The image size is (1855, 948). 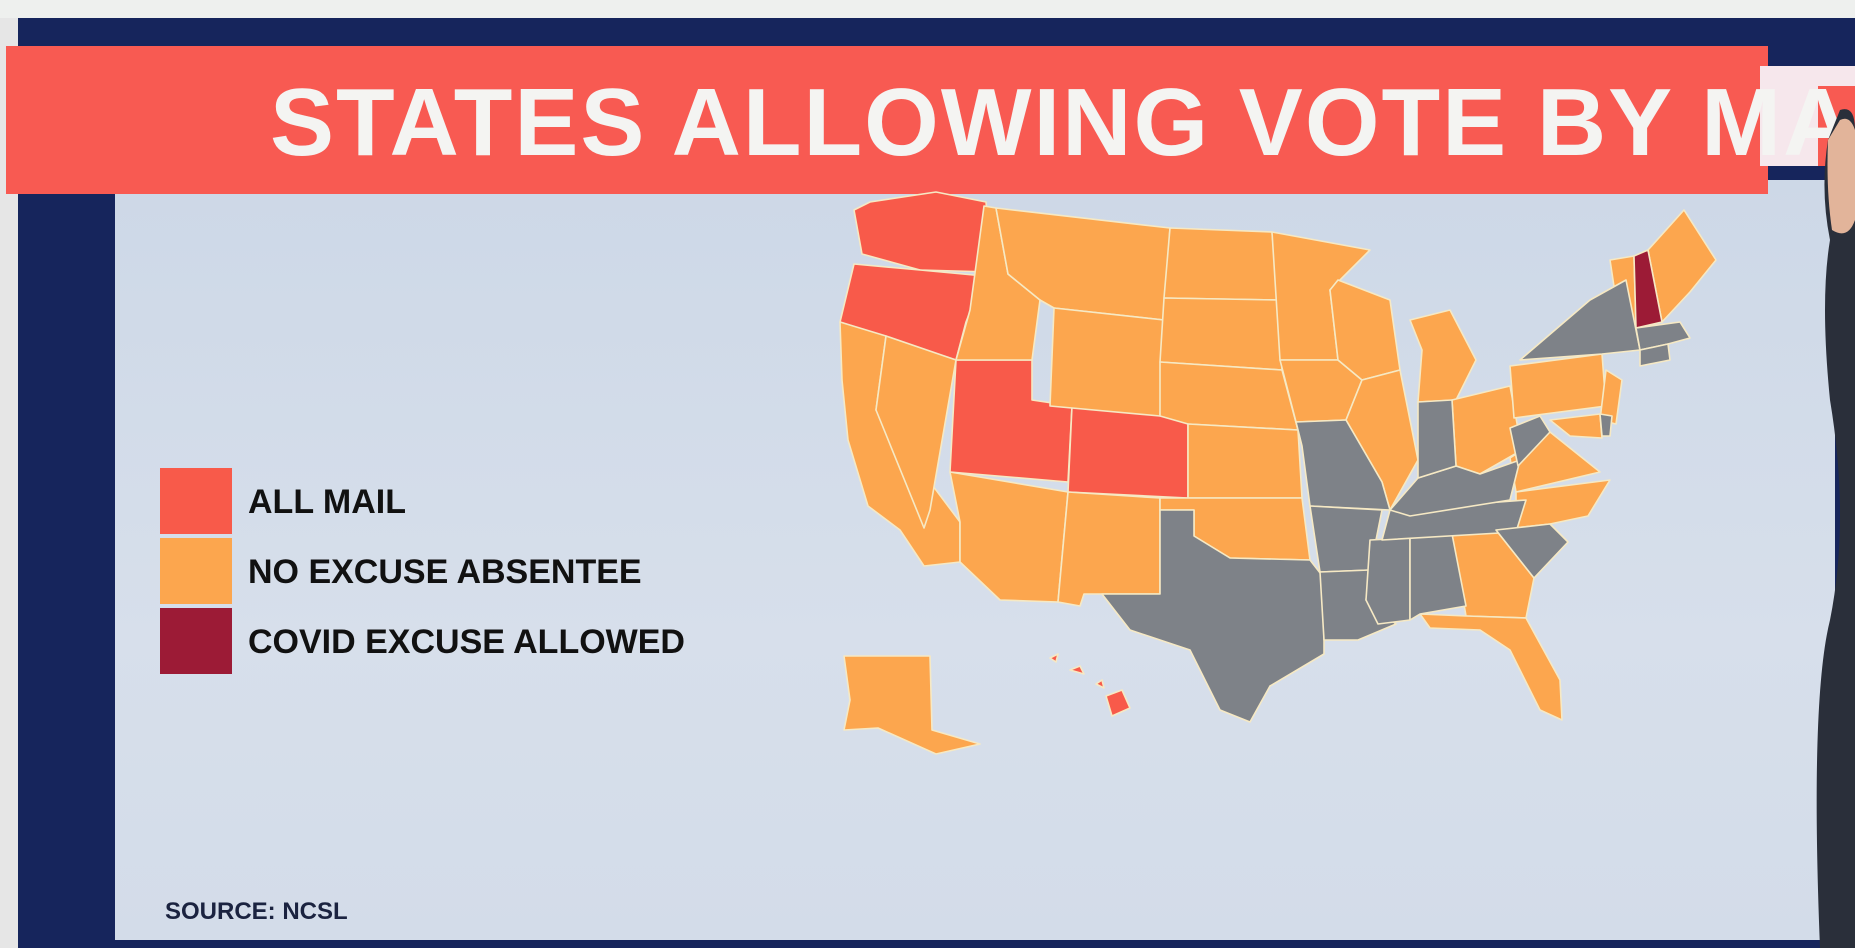 What do you see at coordinates (1576, 426) in the screenshot?
I see `state-md` at bounding box center [1576, 426].